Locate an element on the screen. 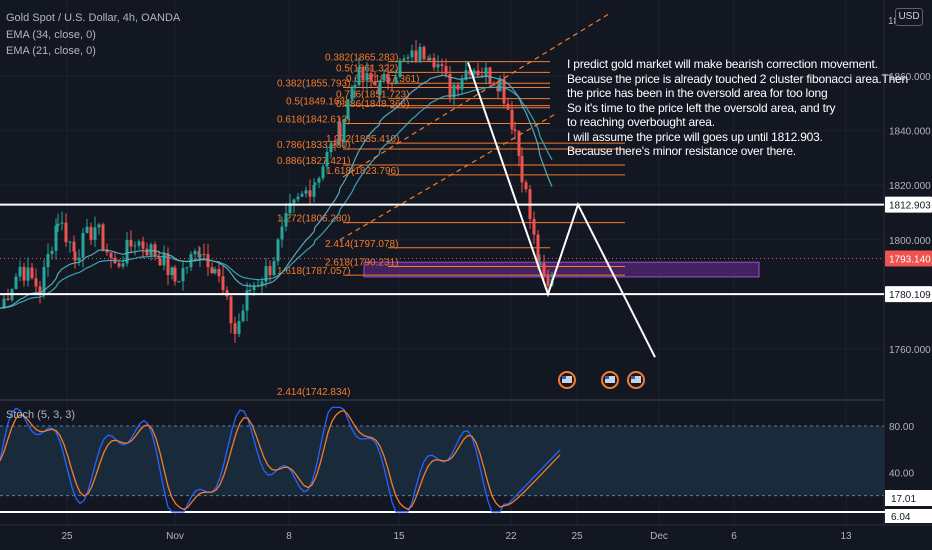  fib-level-label: 0.886(1827.421) is located at coordinates (313, 161).